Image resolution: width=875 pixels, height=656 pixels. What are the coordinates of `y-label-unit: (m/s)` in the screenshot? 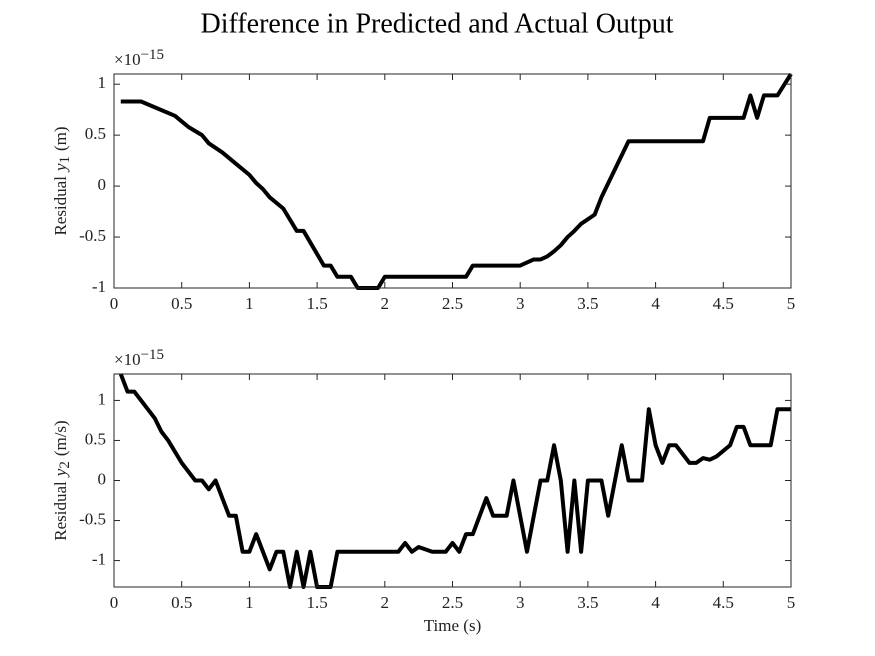 It's located at (60, 438).